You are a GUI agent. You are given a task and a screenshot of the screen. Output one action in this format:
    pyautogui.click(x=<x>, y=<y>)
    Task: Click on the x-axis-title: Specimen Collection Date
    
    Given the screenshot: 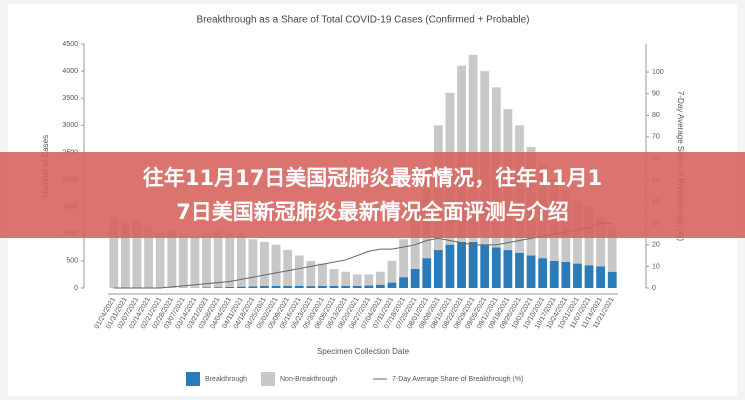 What is the action you would take?
    pyautogui.click(x=363, y=351)
    